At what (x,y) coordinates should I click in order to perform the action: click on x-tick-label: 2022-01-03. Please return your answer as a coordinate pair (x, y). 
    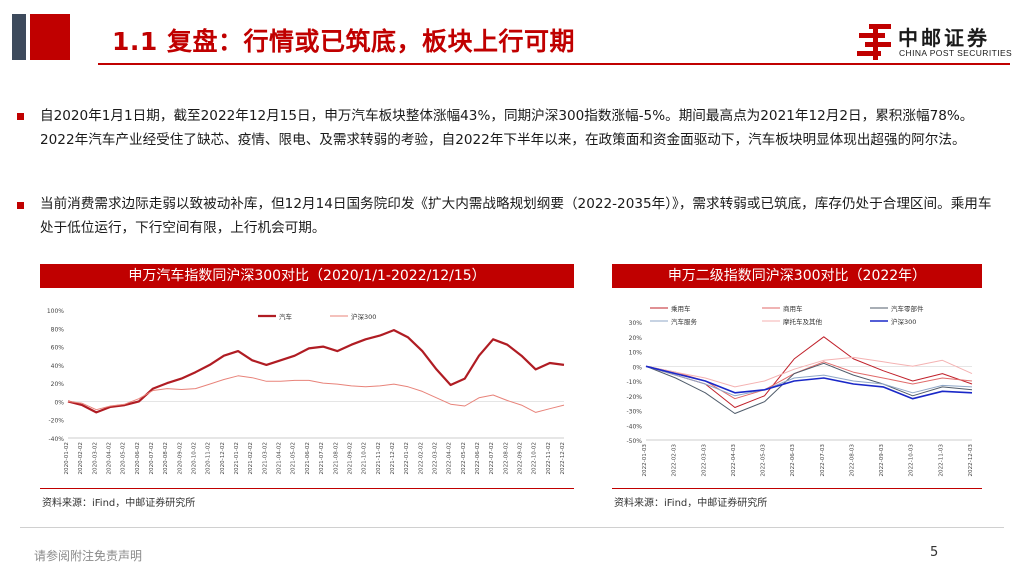
    Looking at the image, I should click on (645, 460).